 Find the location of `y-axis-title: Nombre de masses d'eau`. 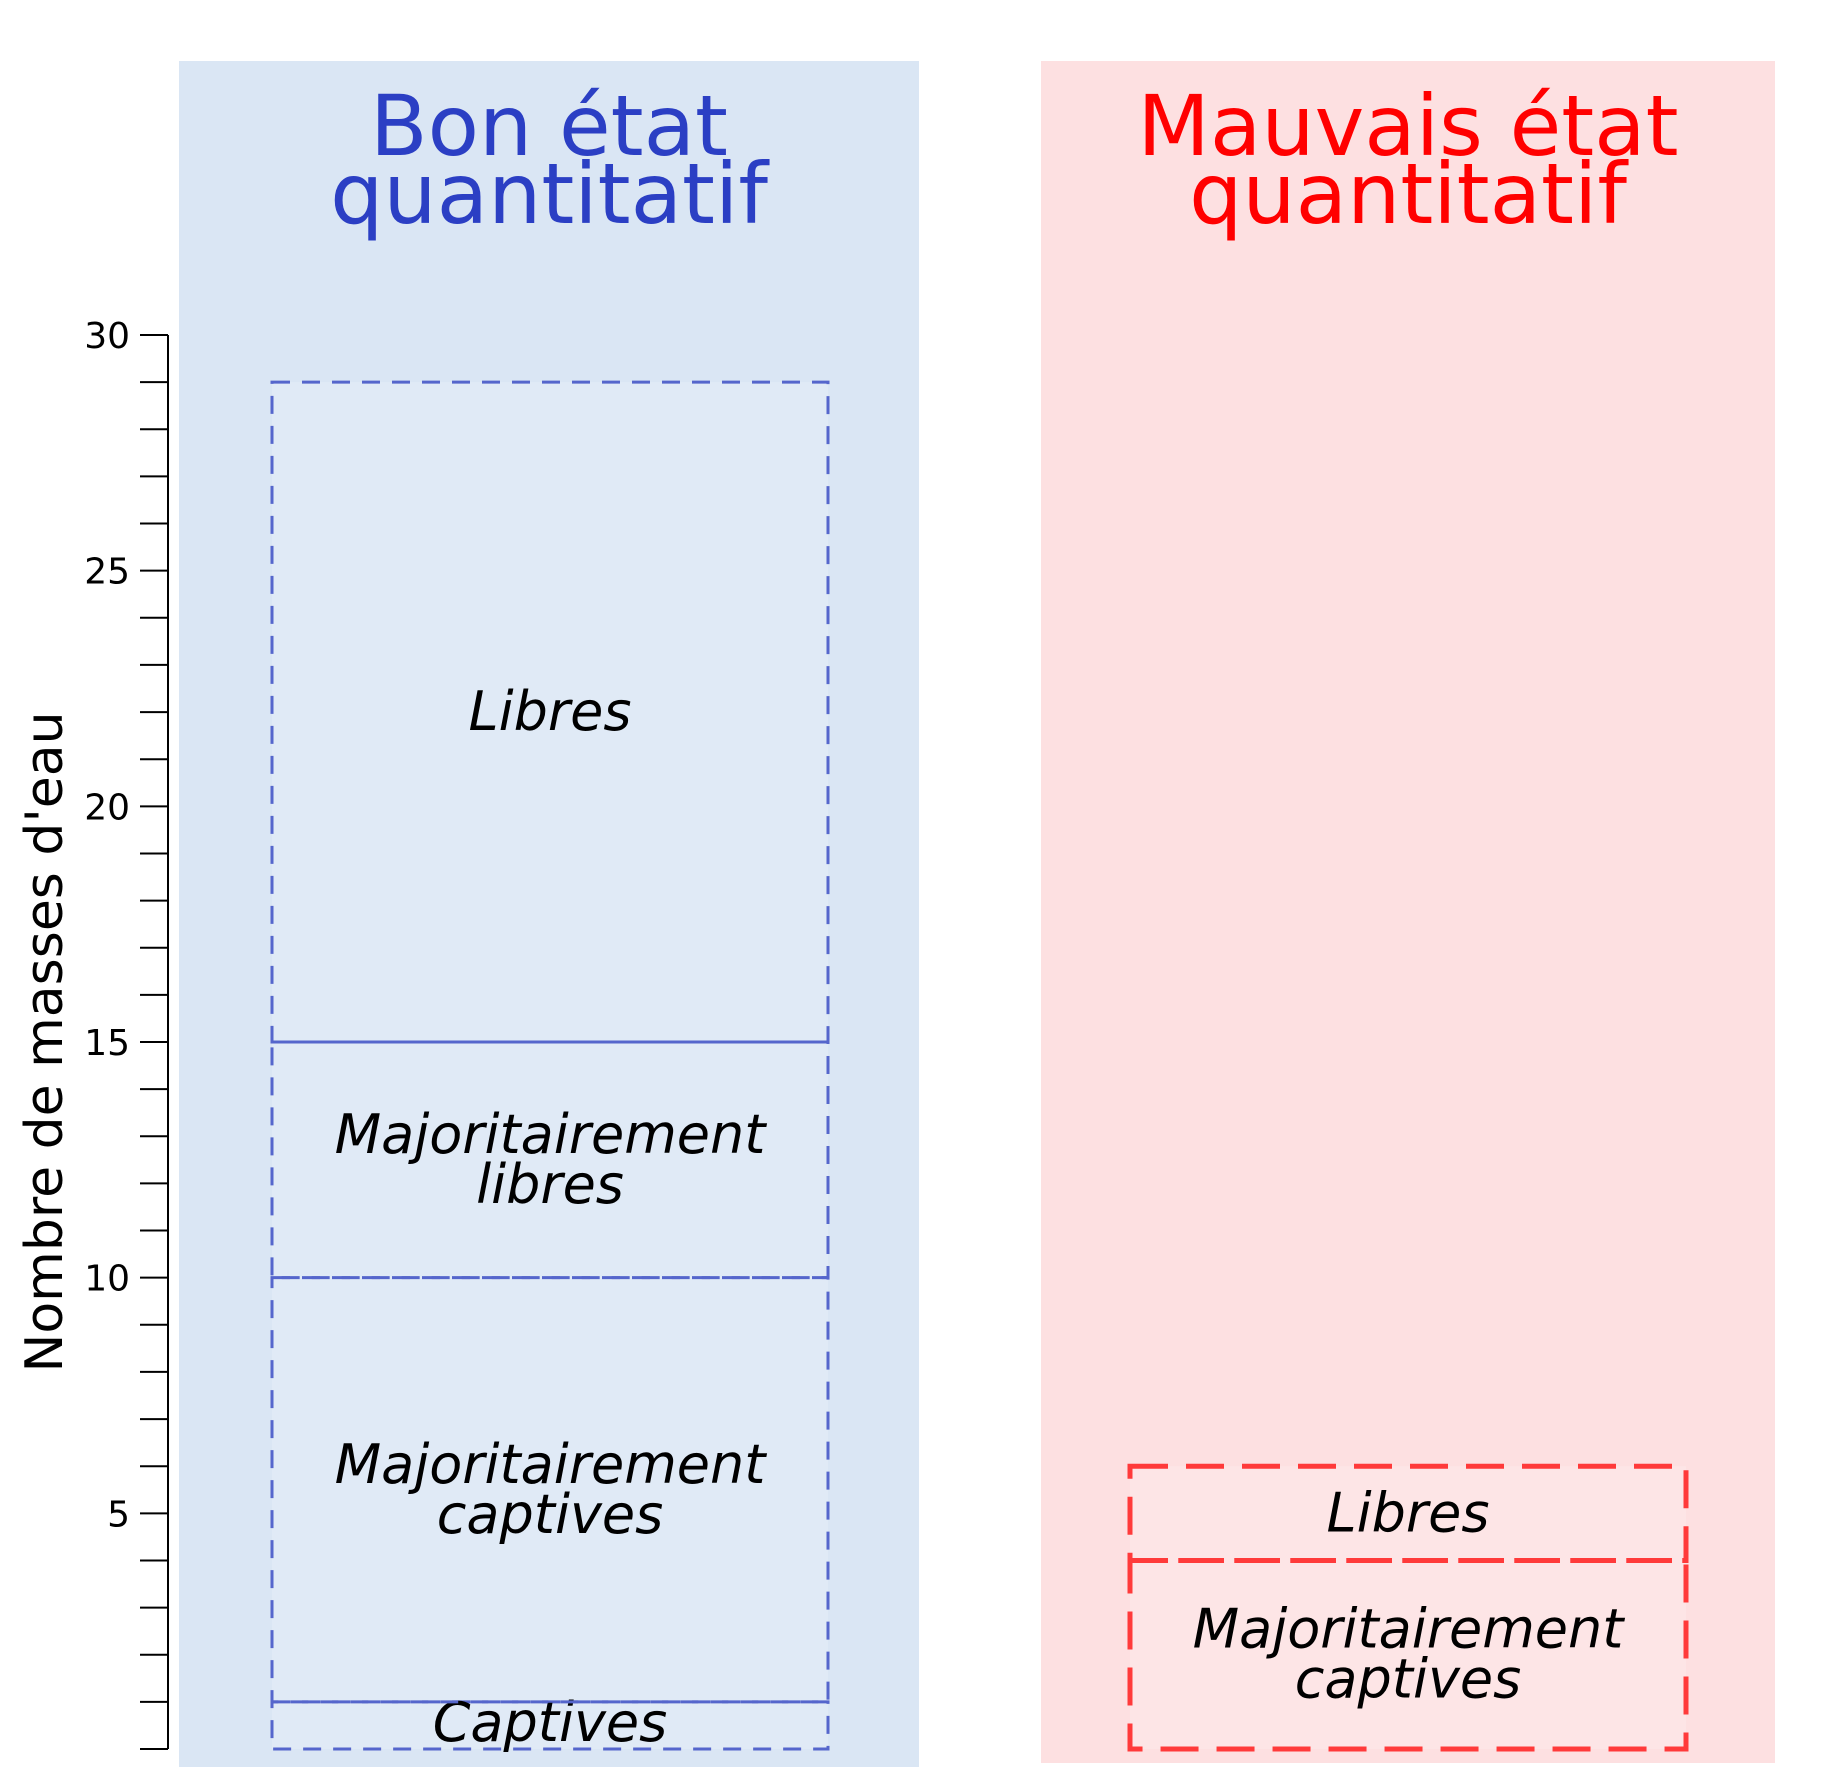

y-axis-title: Nombre de masses d'eau is located at coordinates (45, 1041).